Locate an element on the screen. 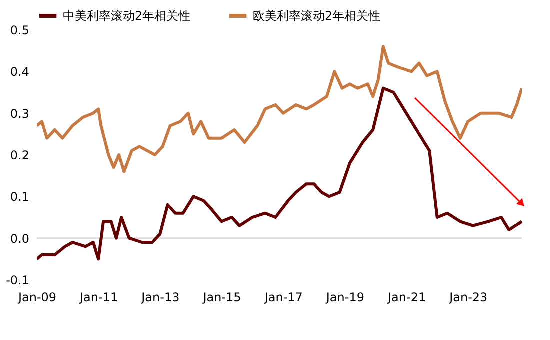  y-tick-label: -0.1 is located at coordinates (18, 281).